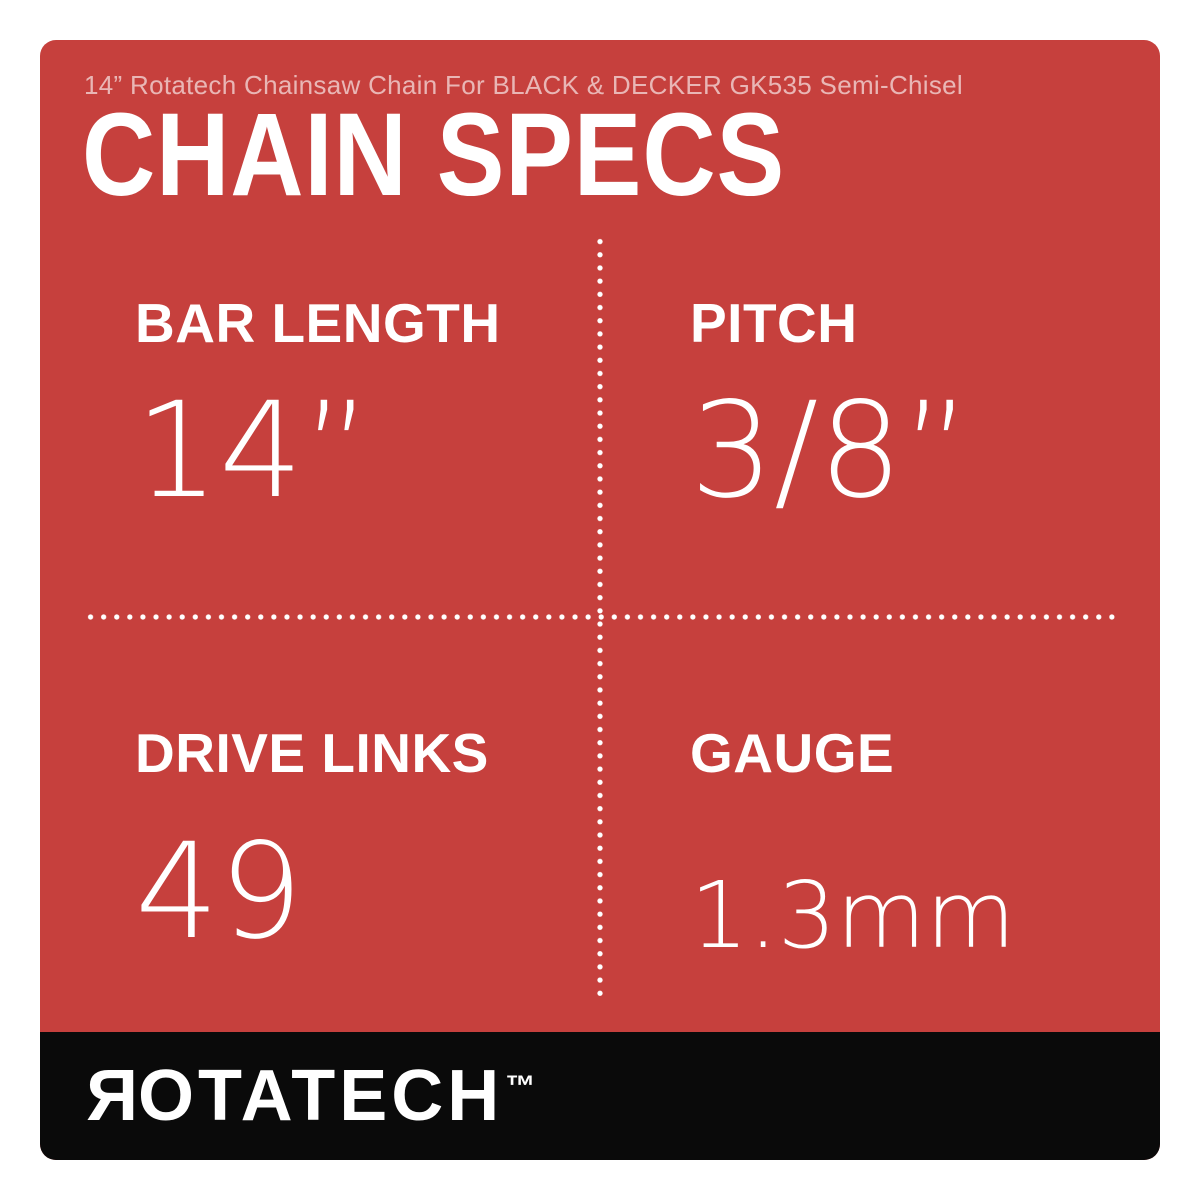  I want to click on spec-label-pitch: PITCH, so click(774, 323).